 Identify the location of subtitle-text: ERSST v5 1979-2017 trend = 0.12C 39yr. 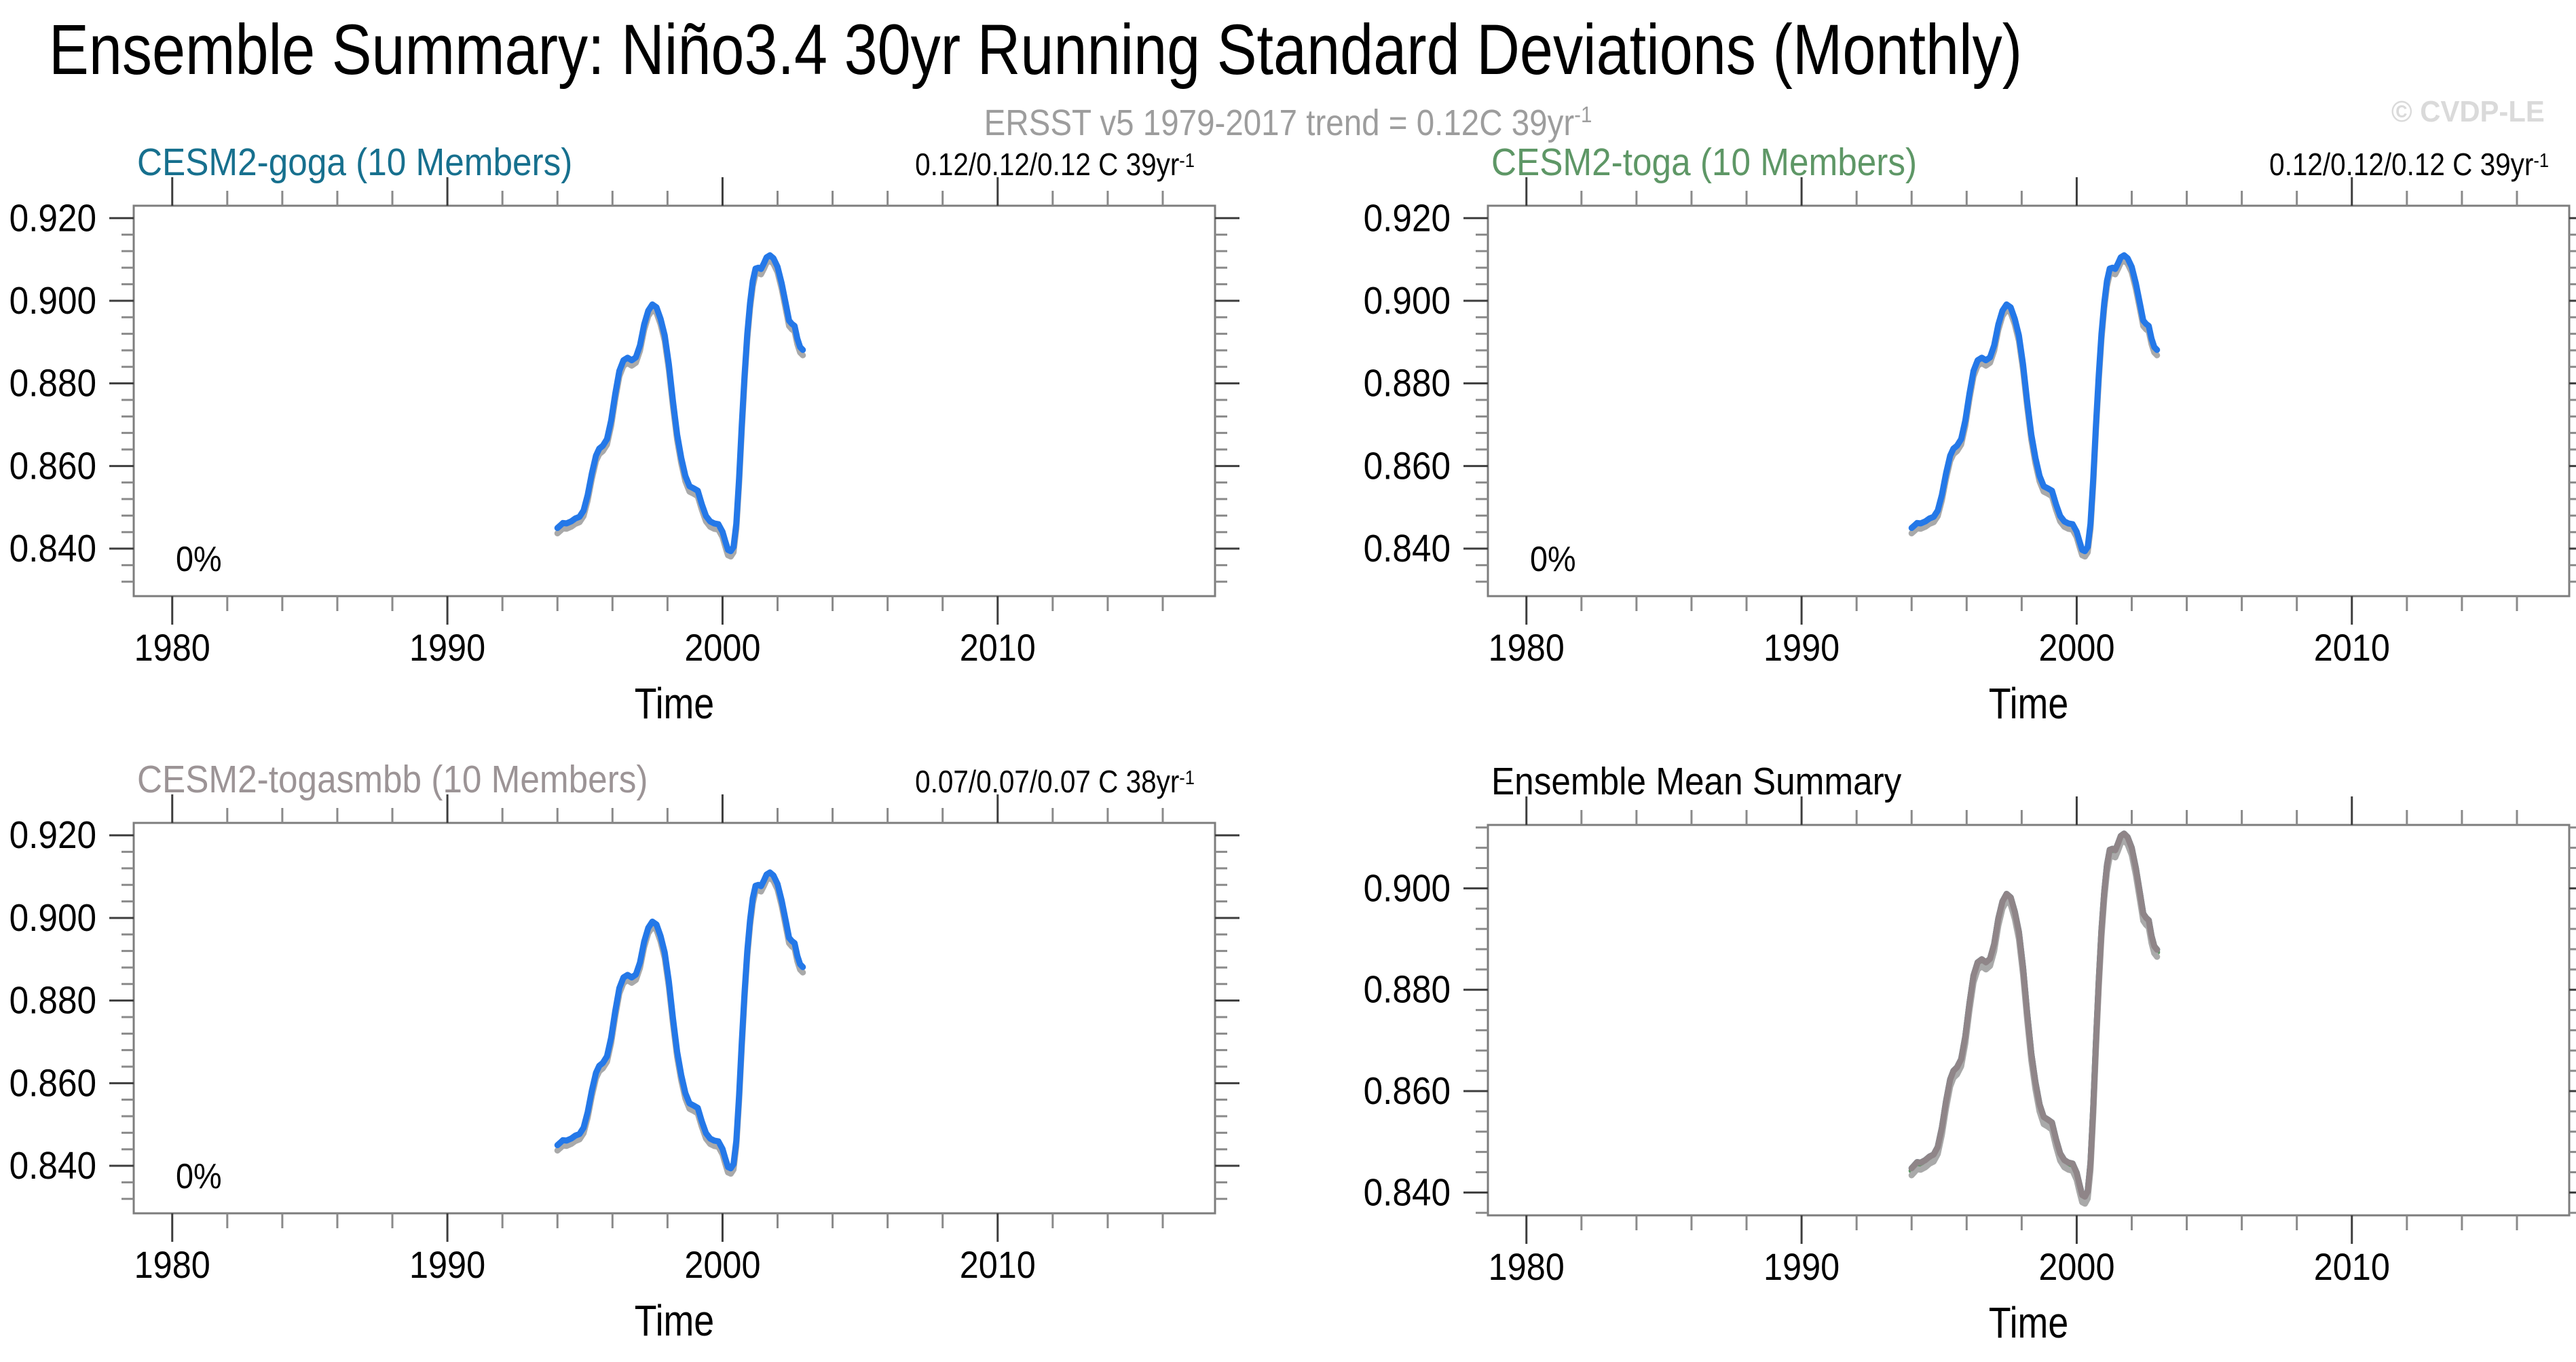
(1280, 123).